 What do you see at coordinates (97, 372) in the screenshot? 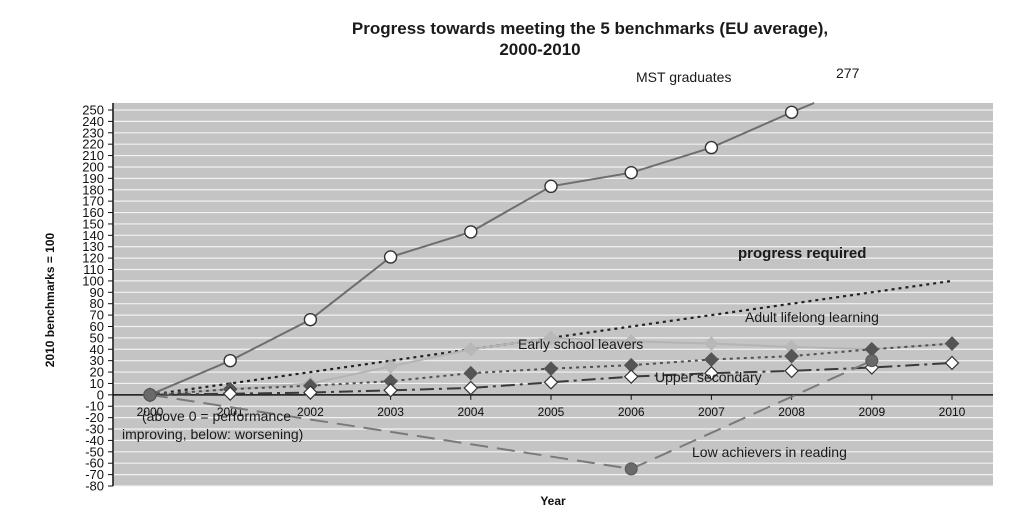
I see `y-tick-label-20: 20` at bounding box center [97, 372].